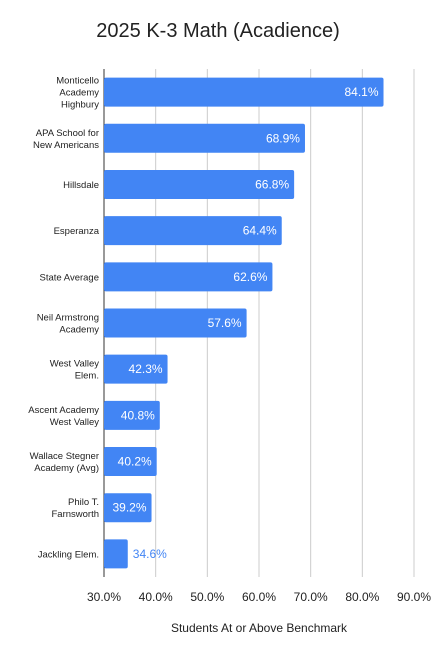 Image resolution: width=436 pixels, height=658 pixels. What do you see at coordinates (150, 554) in the screenshot?
I see `value-label: 34.6%` at bounding box center [150, 554].